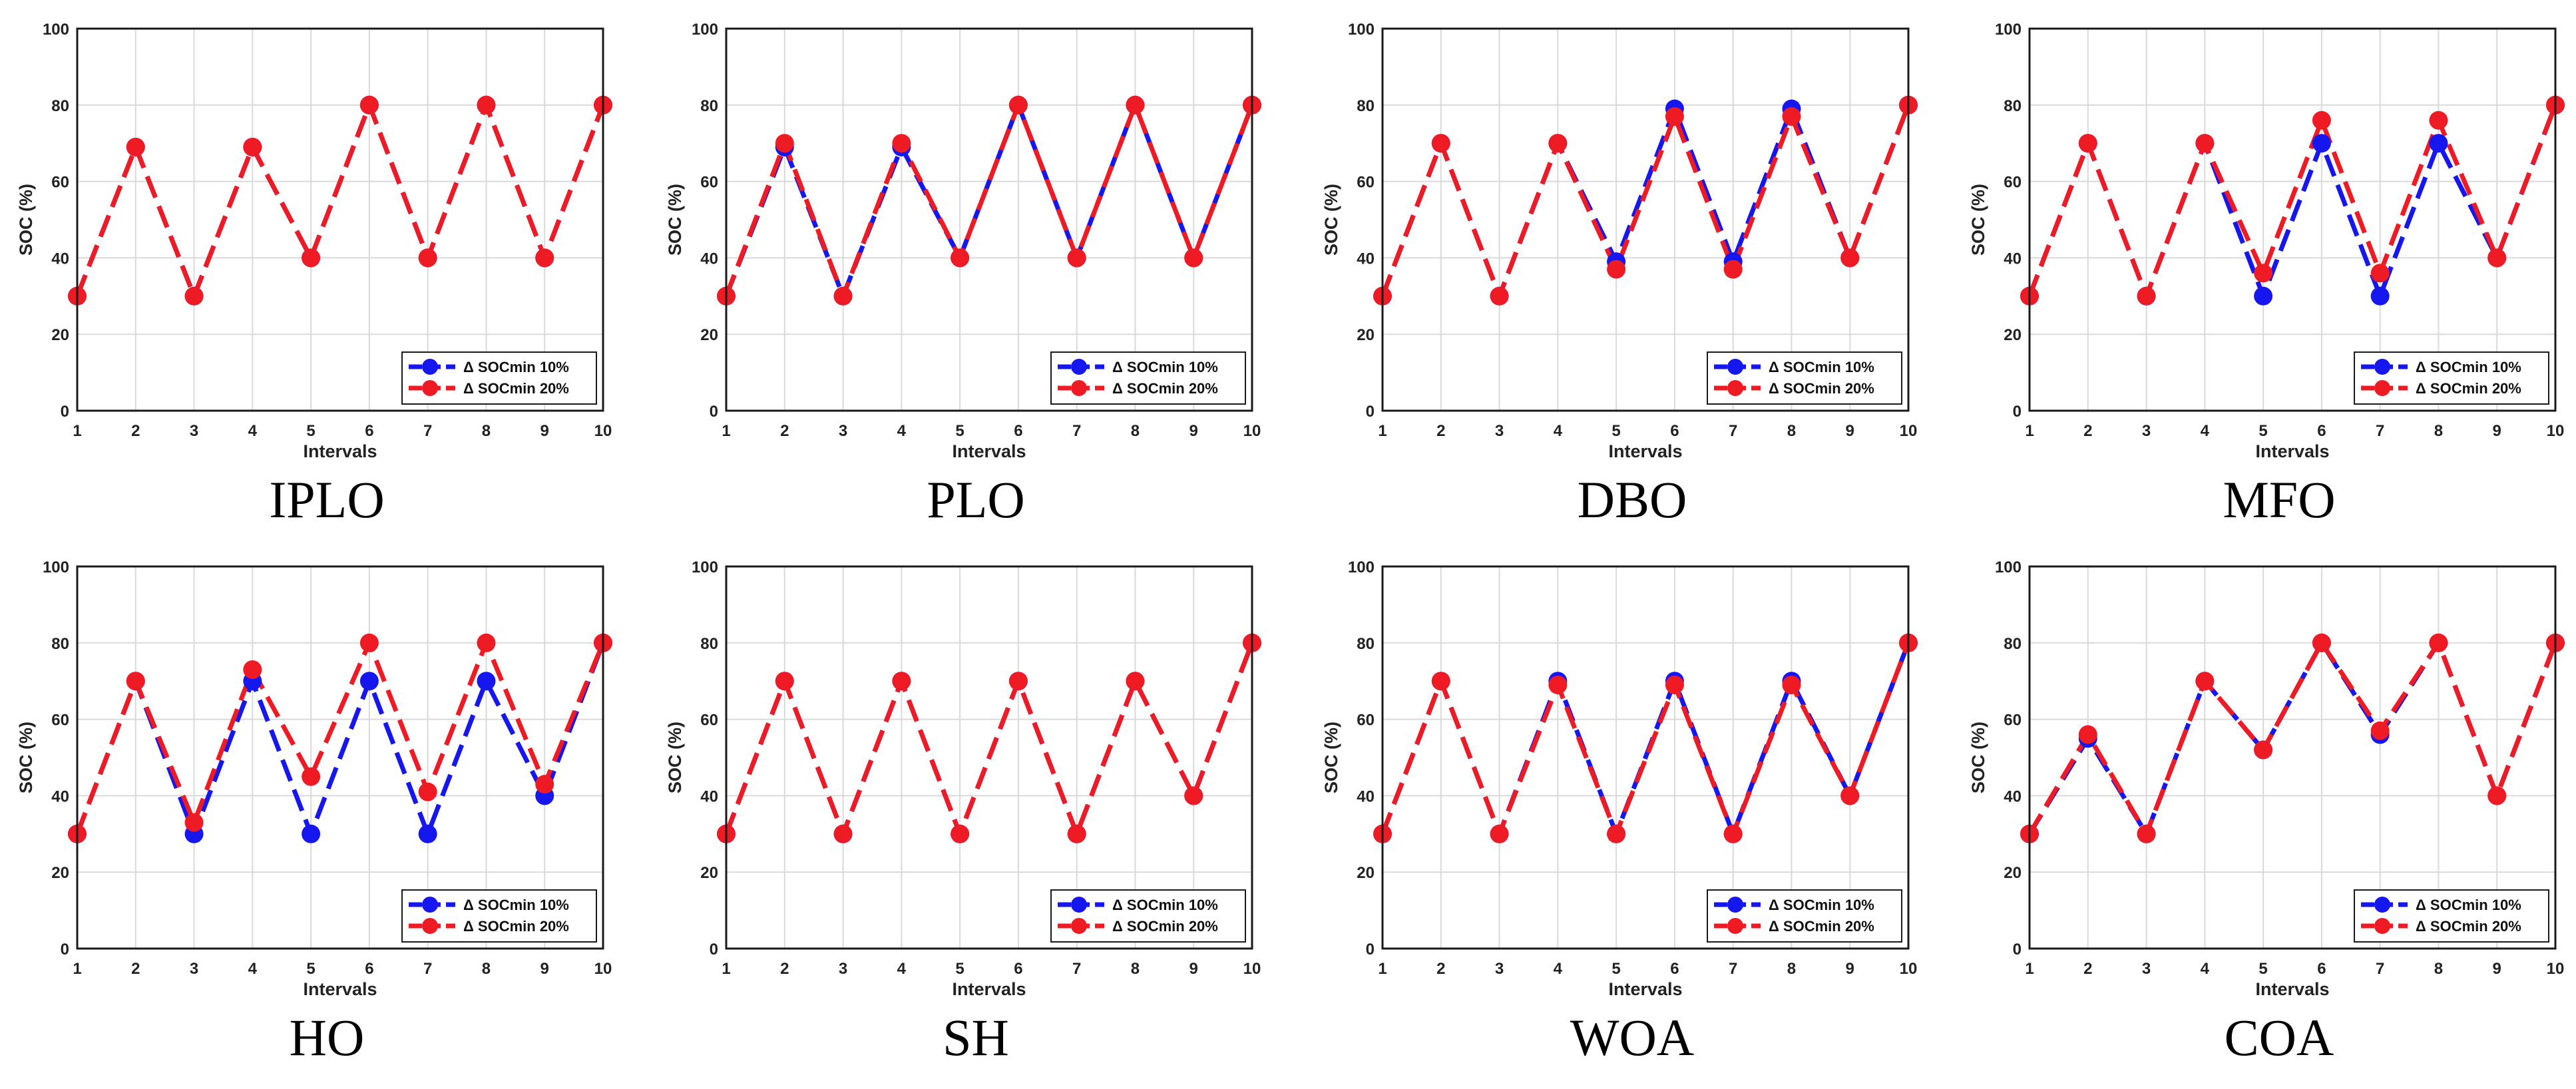 This screenshot has height=1089, width=2576. I want to click on data-point-soc10, so click(427, 833).